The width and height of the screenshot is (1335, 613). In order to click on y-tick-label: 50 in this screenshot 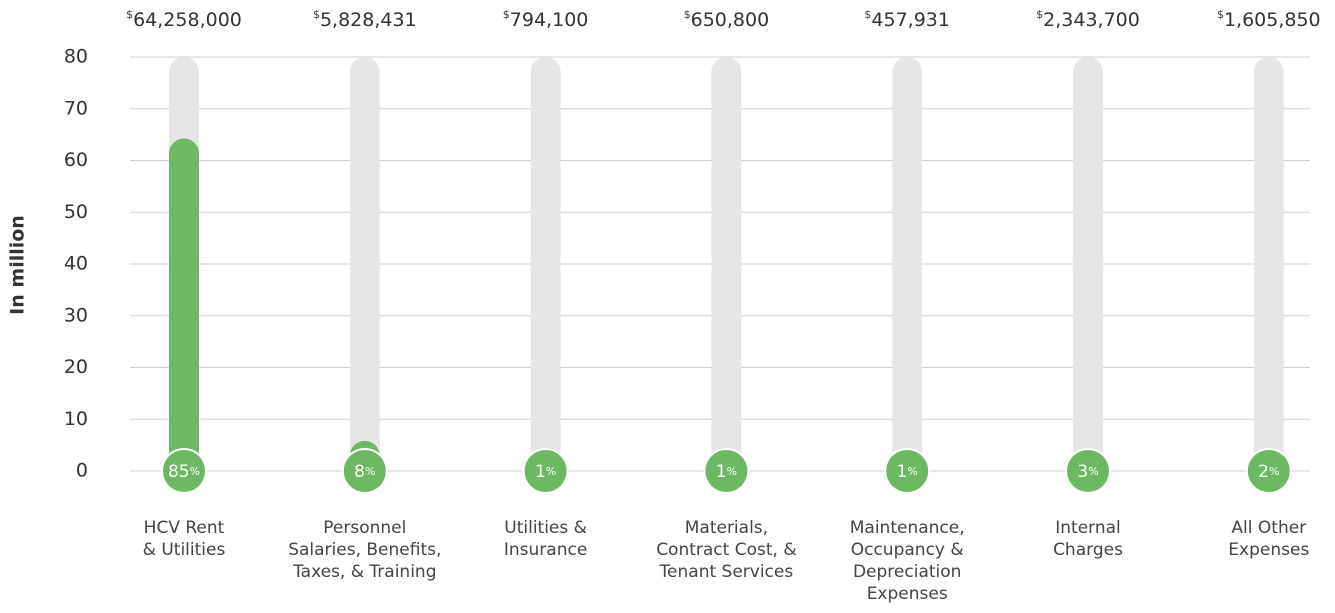, I will do `click(76, 212)`.